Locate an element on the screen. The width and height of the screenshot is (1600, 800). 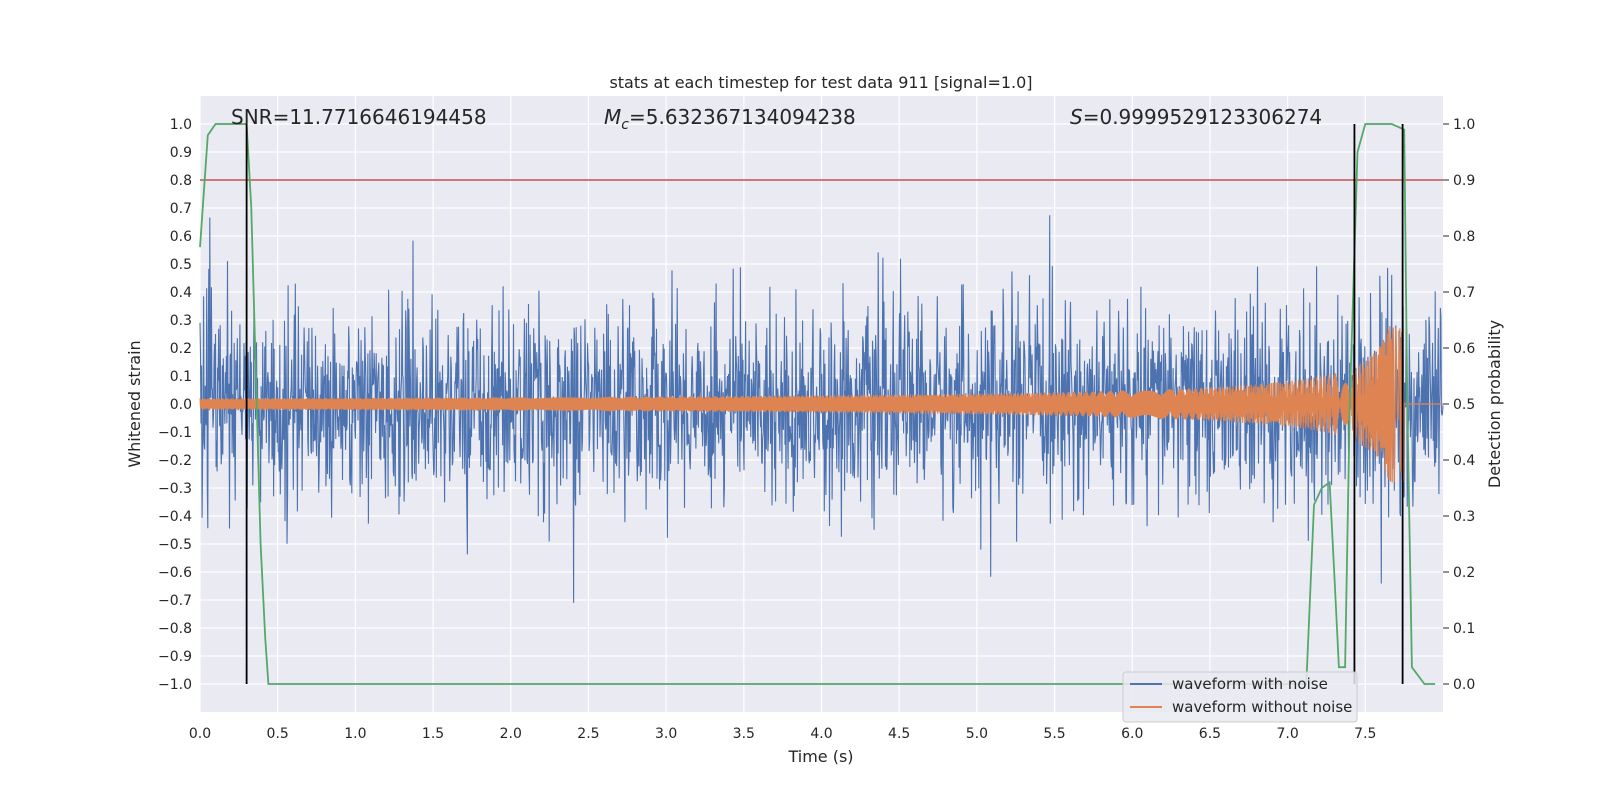
y-tick-label: 0.3 is located at coordinates (181, 321).